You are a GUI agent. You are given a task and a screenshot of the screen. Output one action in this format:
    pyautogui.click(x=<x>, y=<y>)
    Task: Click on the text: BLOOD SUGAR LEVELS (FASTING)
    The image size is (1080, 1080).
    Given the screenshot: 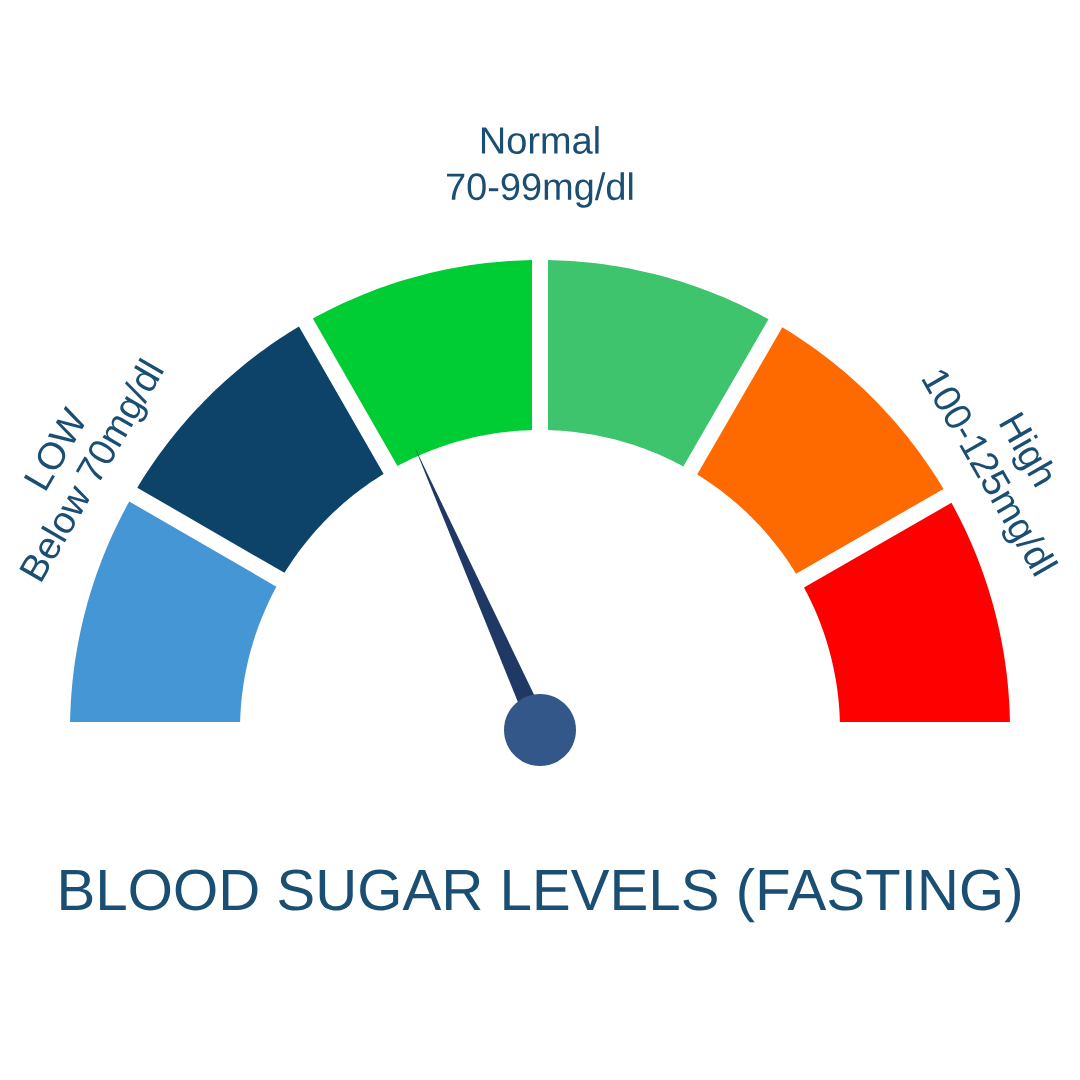 What is the action you would take?
    pyautogui.click(x=540, y=895)
    